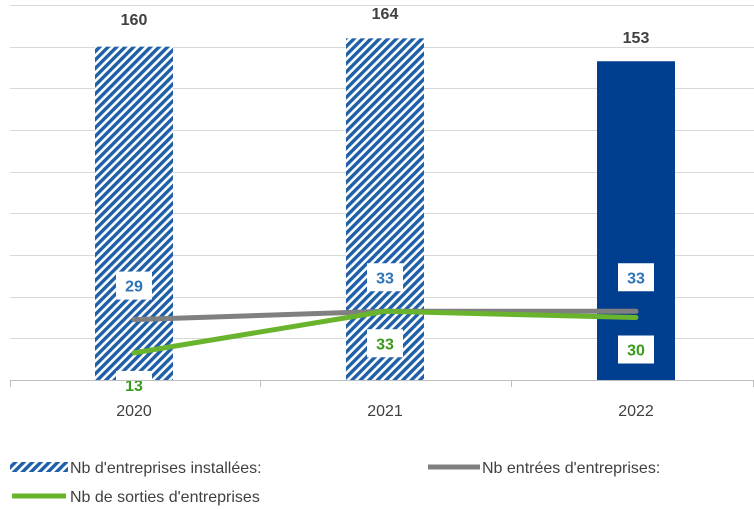  I want to click on series-lines, so click(385, 332).